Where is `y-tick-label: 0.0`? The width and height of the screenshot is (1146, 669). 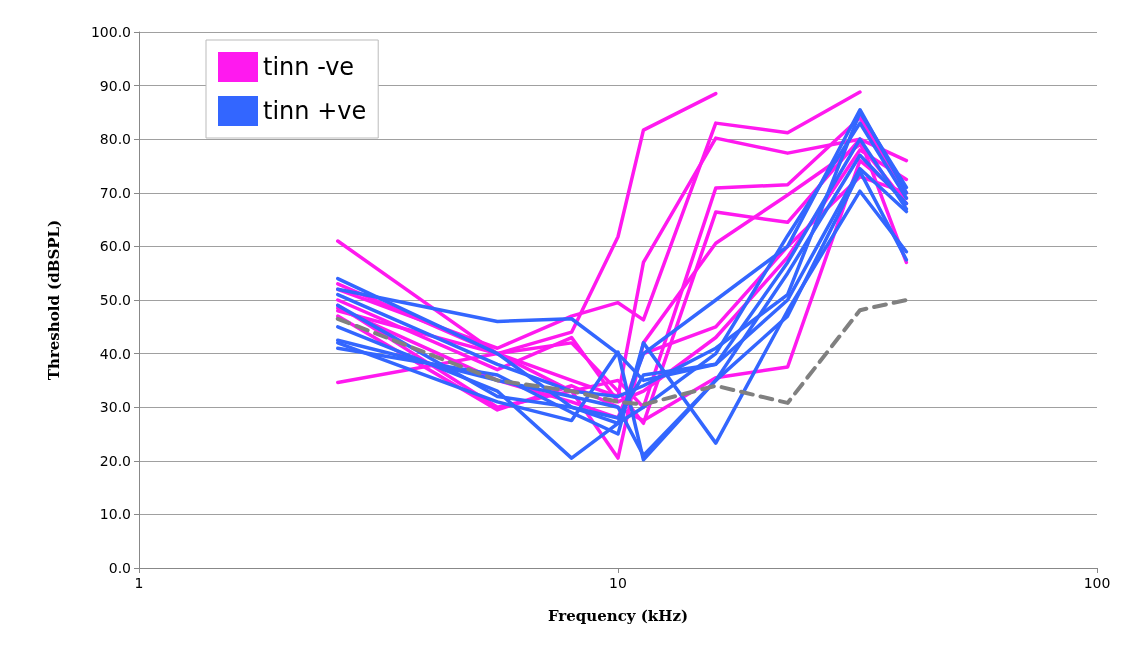 y-tick-label: 0.0 is located at coordinates (119, 568).